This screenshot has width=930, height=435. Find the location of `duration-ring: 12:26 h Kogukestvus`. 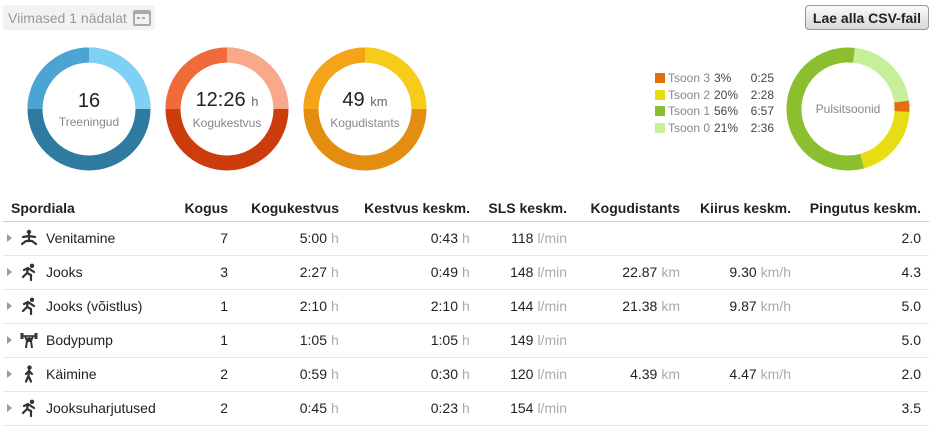

duration-ring: 12:26 h Kogukestvus is located at coordinates (227, 109).